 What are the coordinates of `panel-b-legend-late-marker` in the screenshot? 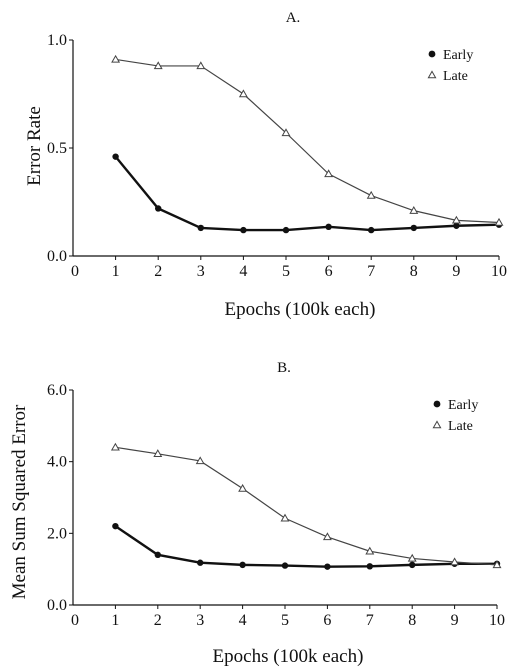 It's located at (437, 424).